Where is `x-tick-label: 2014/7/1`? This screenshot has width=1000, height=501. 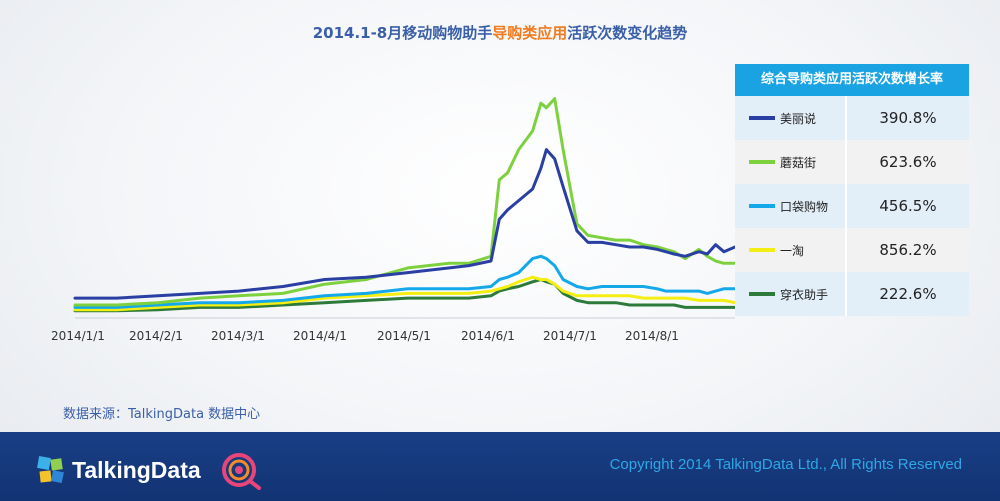 x-tick-label: 2014/7/1 is located at coordinates (570, 336).